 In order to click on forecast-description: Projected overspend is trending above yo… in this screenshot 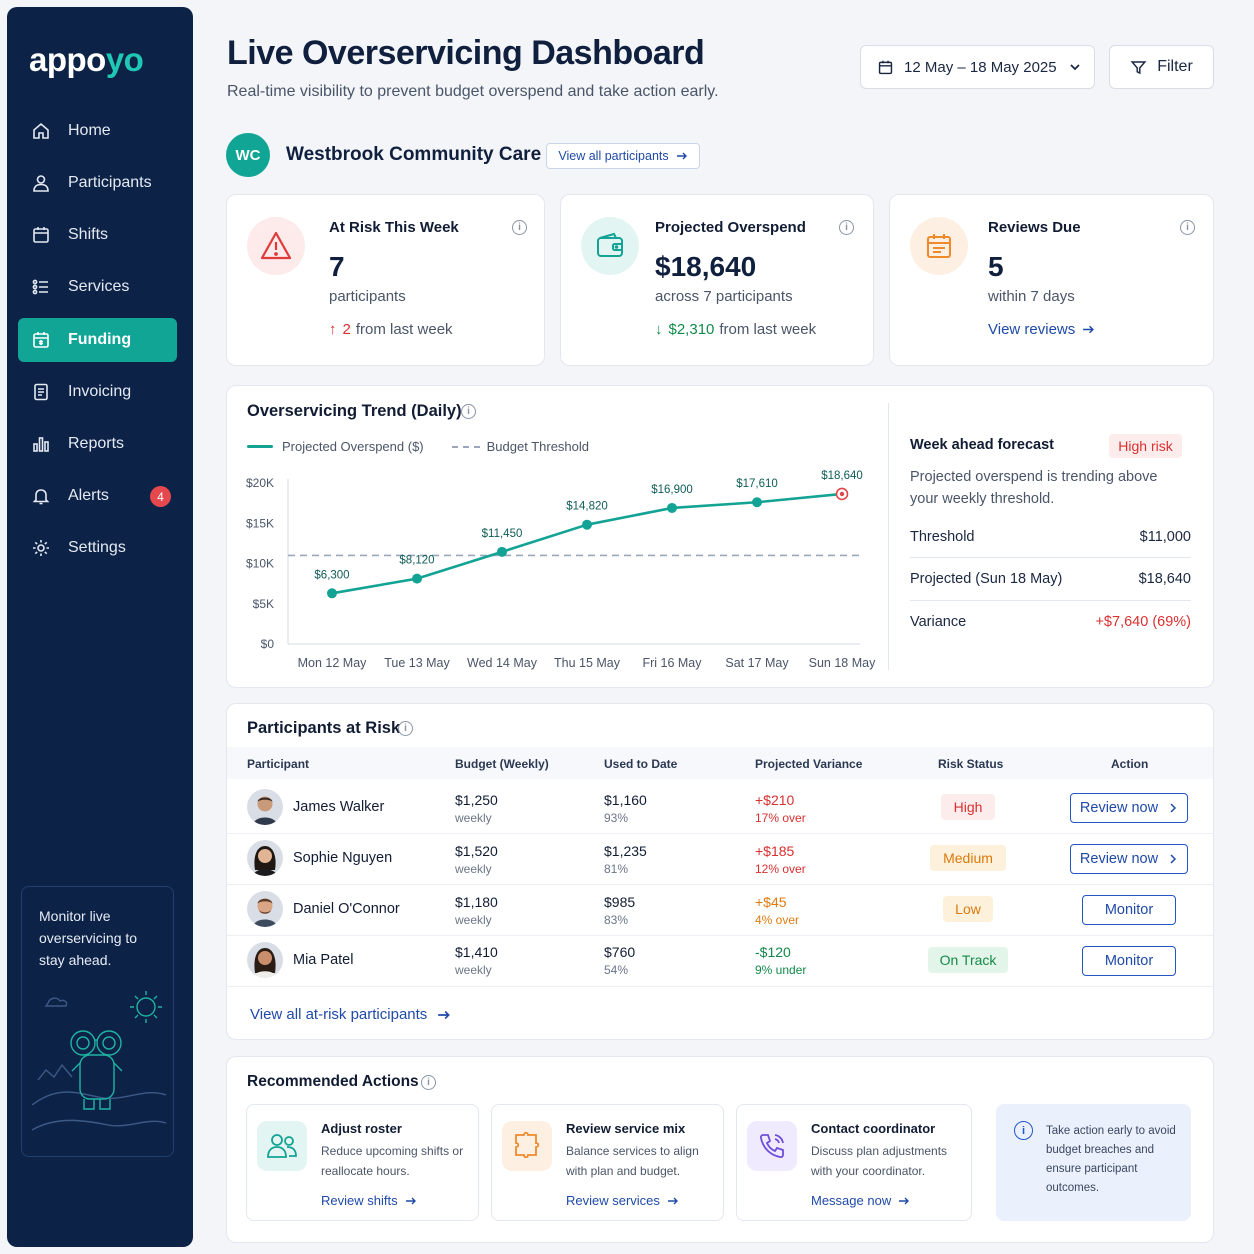, I will do `click(1034, 488)`.